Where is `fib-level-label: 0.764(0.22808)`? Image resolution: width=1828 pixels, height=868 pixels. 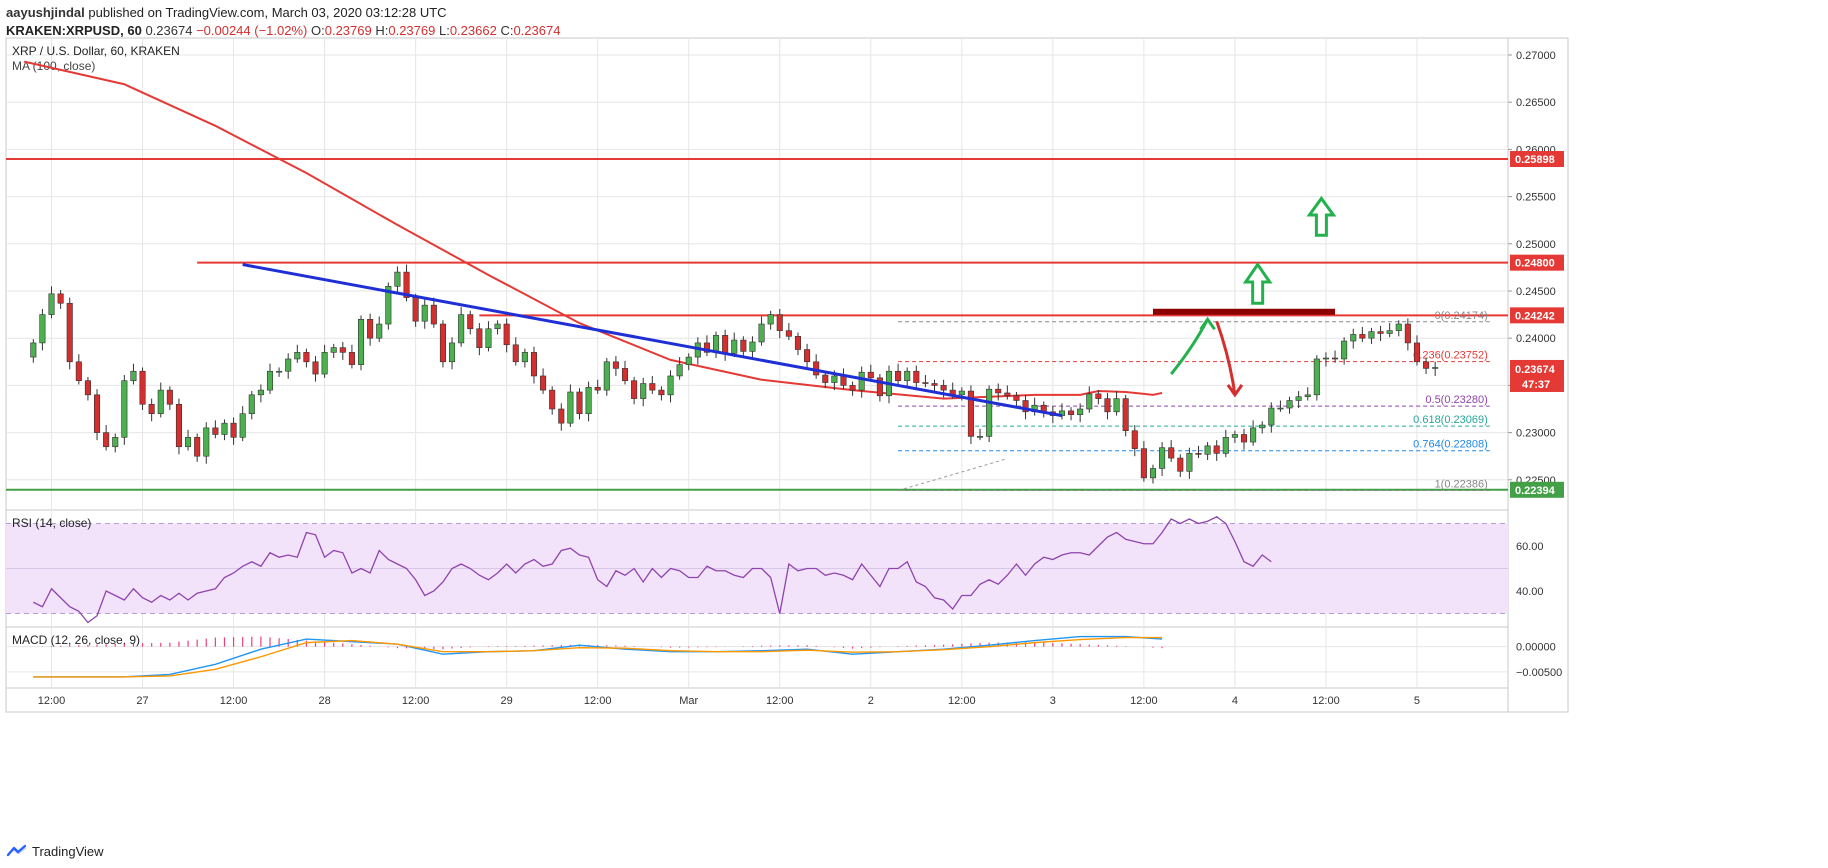
fib-level-label: 0.764(0.22808) is located at coordinates (1450, 445).